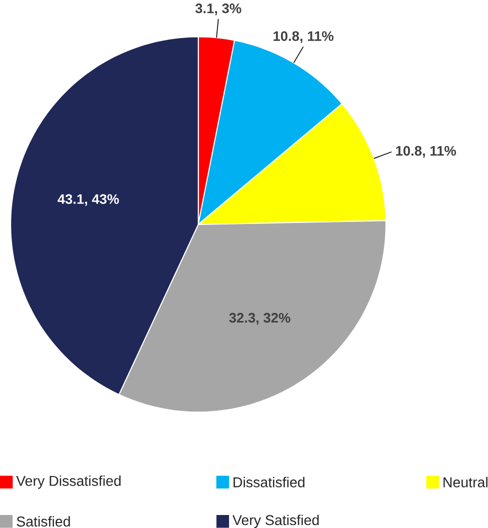 The height and width of the screenshot is (528, 488). I want to click on legend-label: Dissatisfied, so click(268, 482).